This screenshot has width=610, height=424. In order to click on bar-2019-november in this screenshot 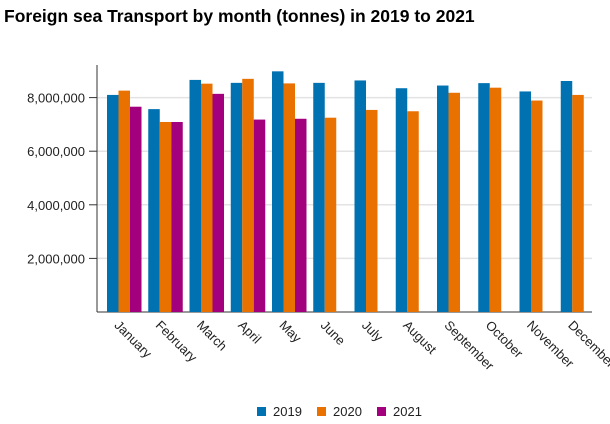, I will do `click(525, 201)`.